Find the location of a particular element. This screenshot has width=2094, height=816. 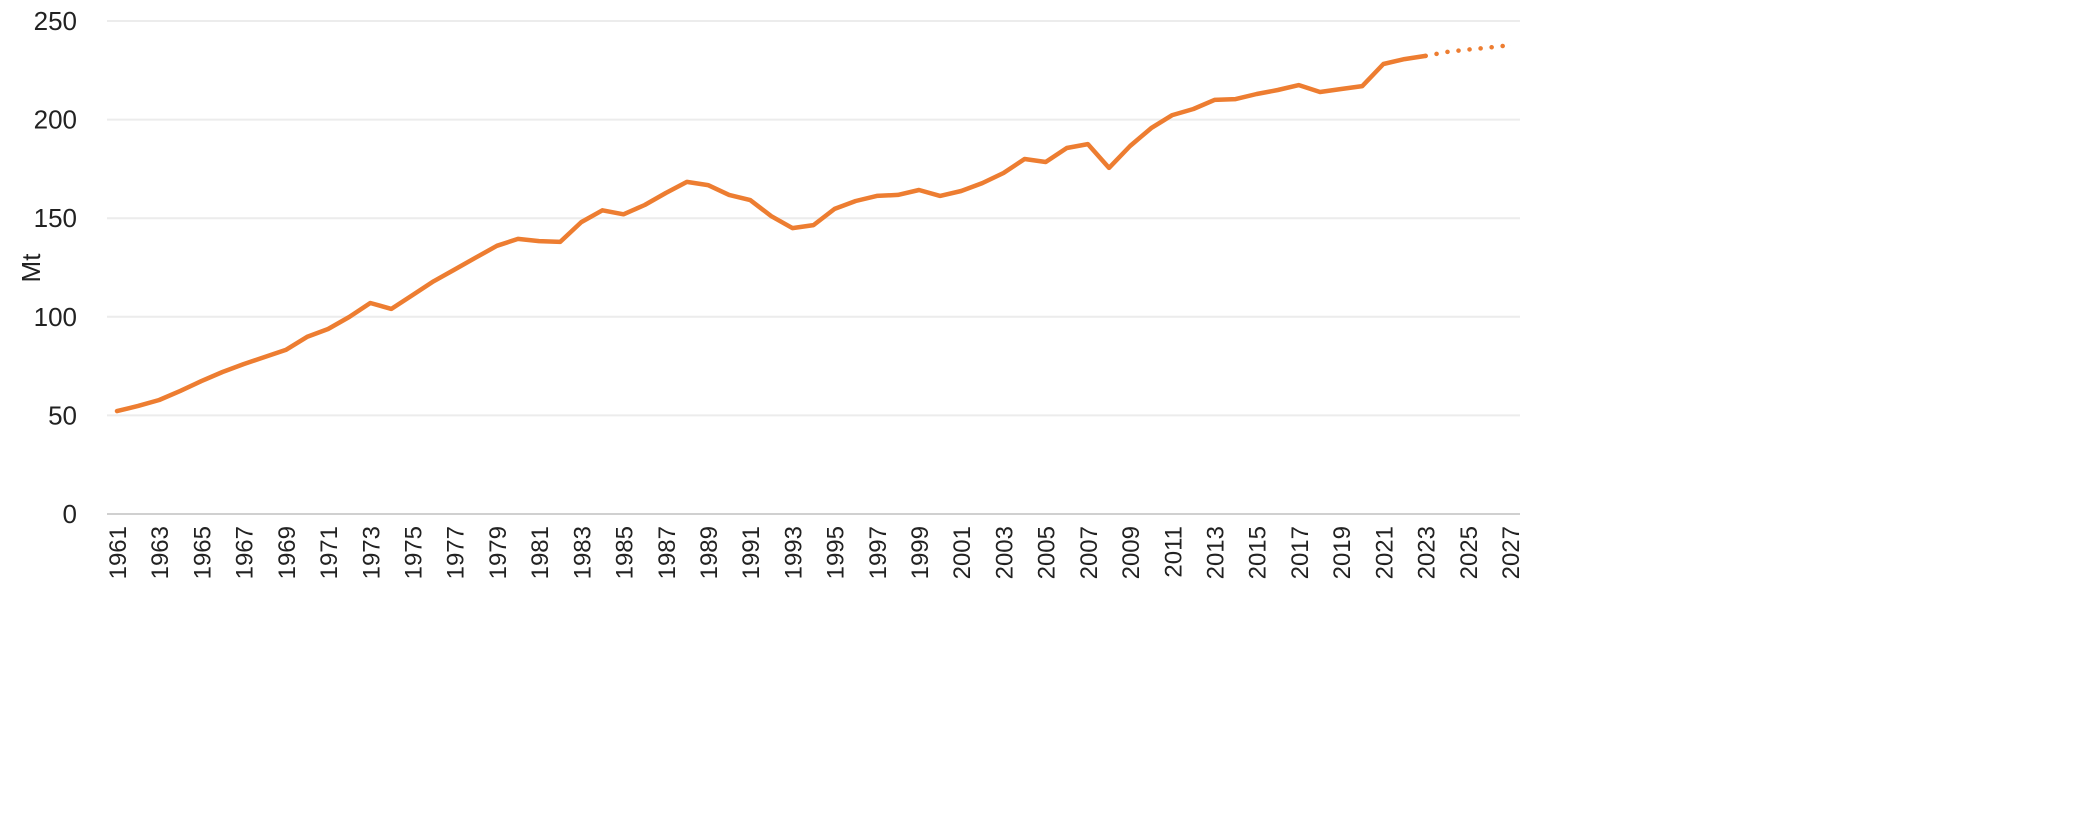

x-tick-label: 2011 is located at coordinates (1173, 552).